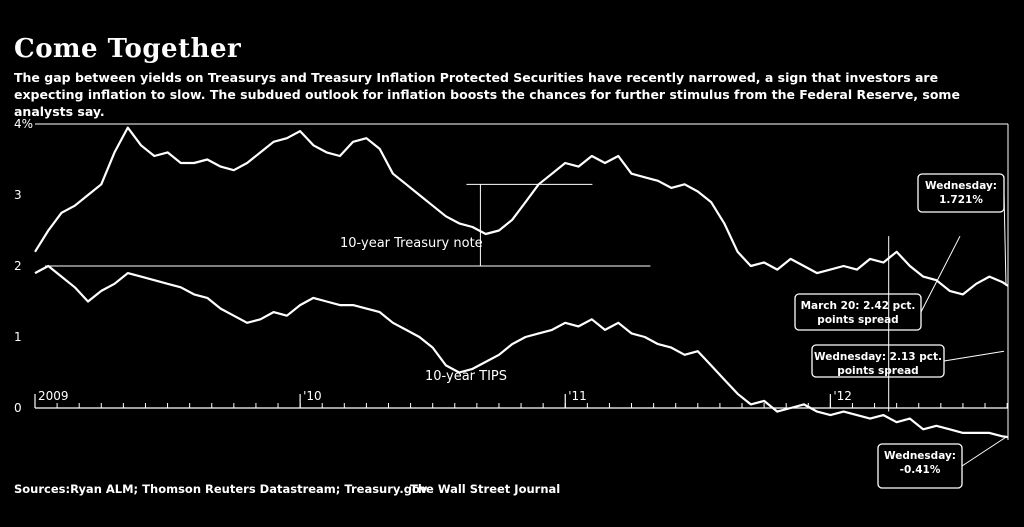 The height and width of the screenshot is (527, 1024). Describe the element at coordinates (466, 376) in the screenshot. I see `series-label: 10-year TIPS` at that location.